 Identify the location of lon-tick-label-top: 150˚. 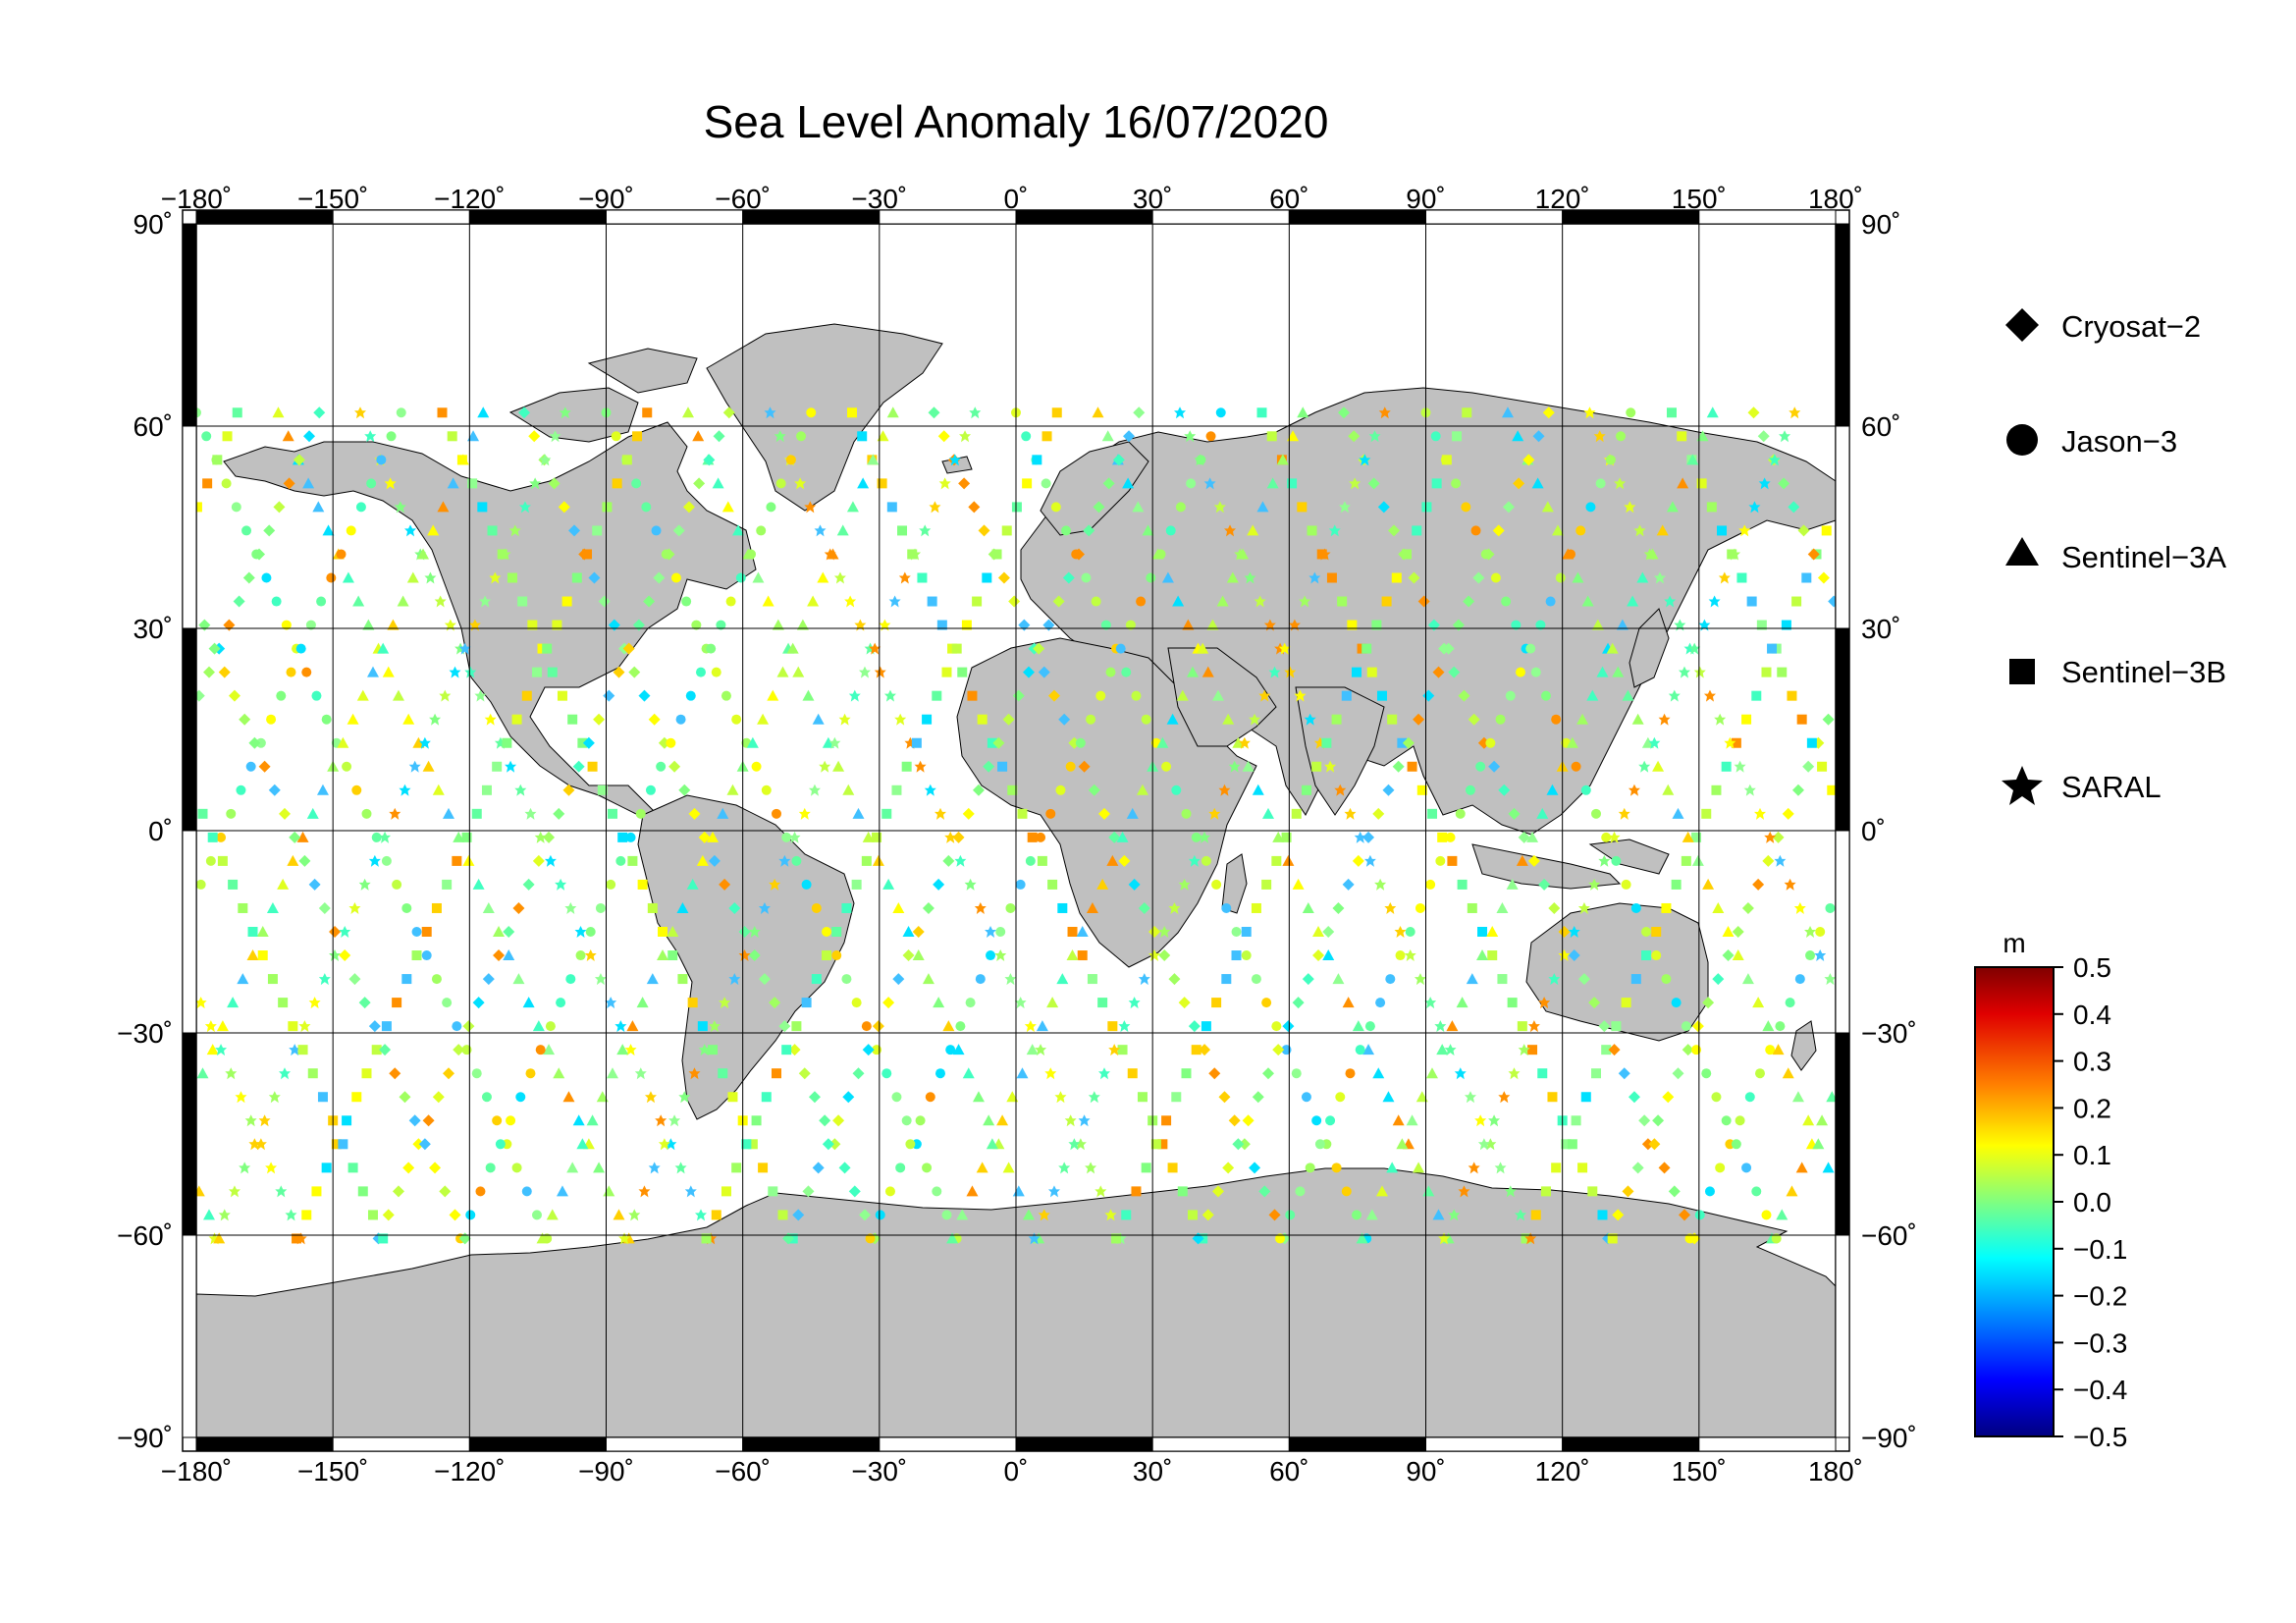
(1699, 199).